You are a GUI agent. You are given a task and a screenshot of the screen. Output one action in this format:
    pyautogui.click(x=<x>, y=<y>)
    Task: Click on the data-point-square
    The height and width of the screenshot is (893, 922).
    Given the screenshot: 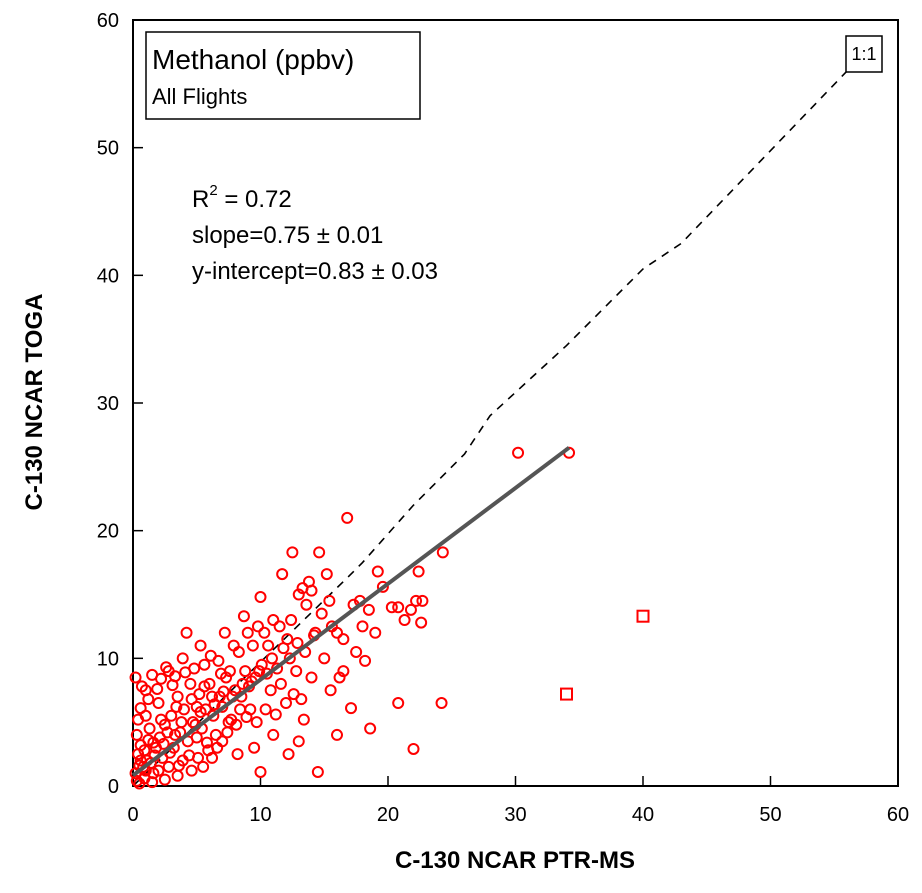 What is the action you would take?
    pyautogui.click(x=566, y=694)
    